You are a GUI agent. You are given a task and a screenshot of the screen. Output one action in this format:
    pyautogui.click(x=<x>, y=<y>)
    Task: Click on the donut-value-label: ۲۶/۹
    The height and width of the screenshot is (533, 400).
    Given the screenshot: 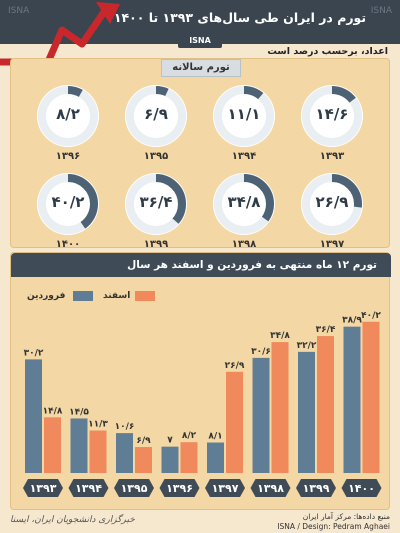 What is the action you would take?
    pyautogui.click(x=332, y=202)
    